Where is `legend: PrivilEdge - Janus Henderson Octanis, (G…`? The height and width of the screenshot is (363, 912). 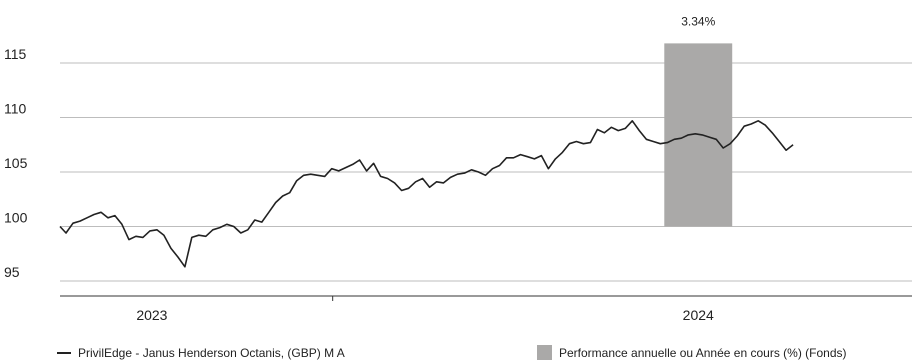
legend: PrivilEdge - Janus Henderson Octanis, (G… is located at coordinates (452, 352).